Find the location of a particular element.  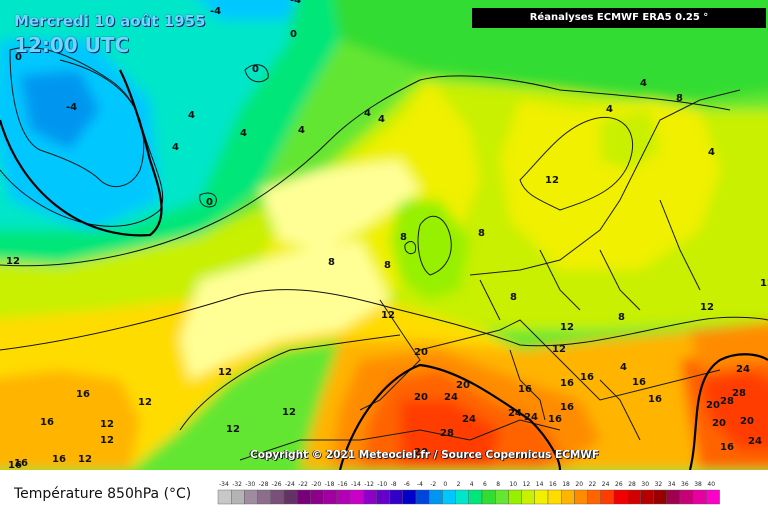

scale-value: 0 is located at coordinates (445, 484).